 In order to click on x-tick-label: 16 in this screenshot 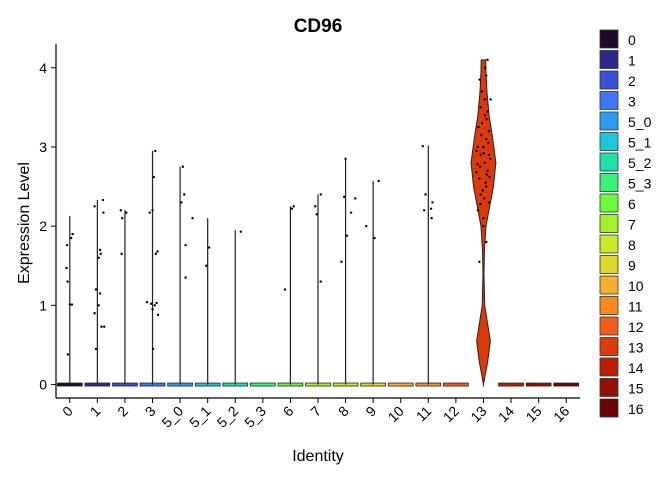, I will do `click(561, 414)`.